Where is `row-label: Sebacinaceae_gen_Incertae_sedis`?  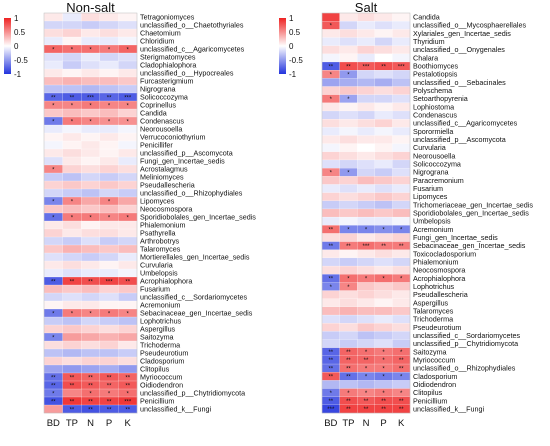
row-label: Sebacinaceae_gen_Incertae_sedis is located at coordinates (469, 245).